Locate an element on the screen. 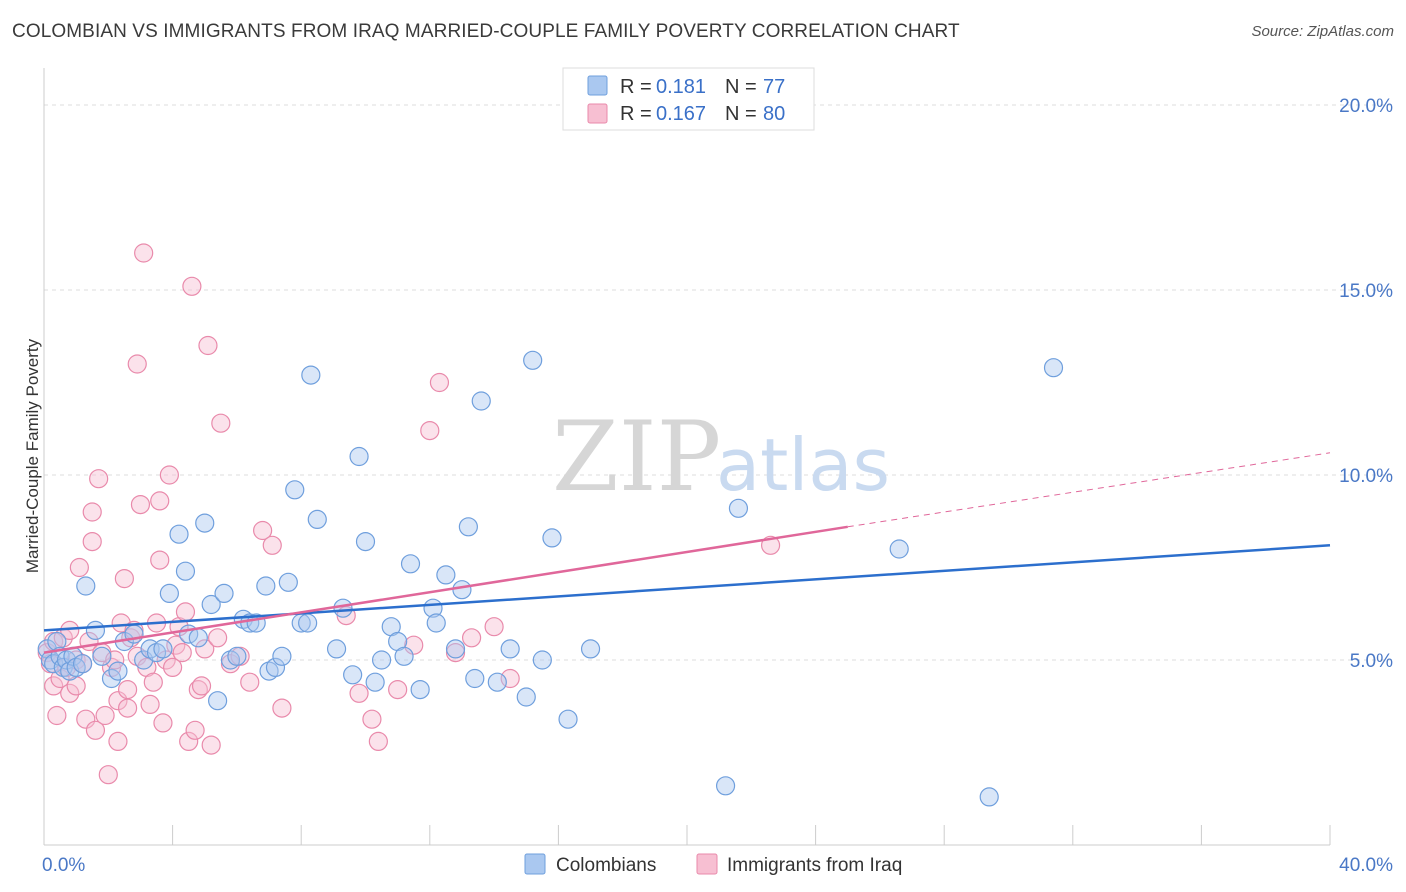 This screenshot has width=1406, height=892. y-tick-label-10: 10.0% is located at coordinates (1366, 476).